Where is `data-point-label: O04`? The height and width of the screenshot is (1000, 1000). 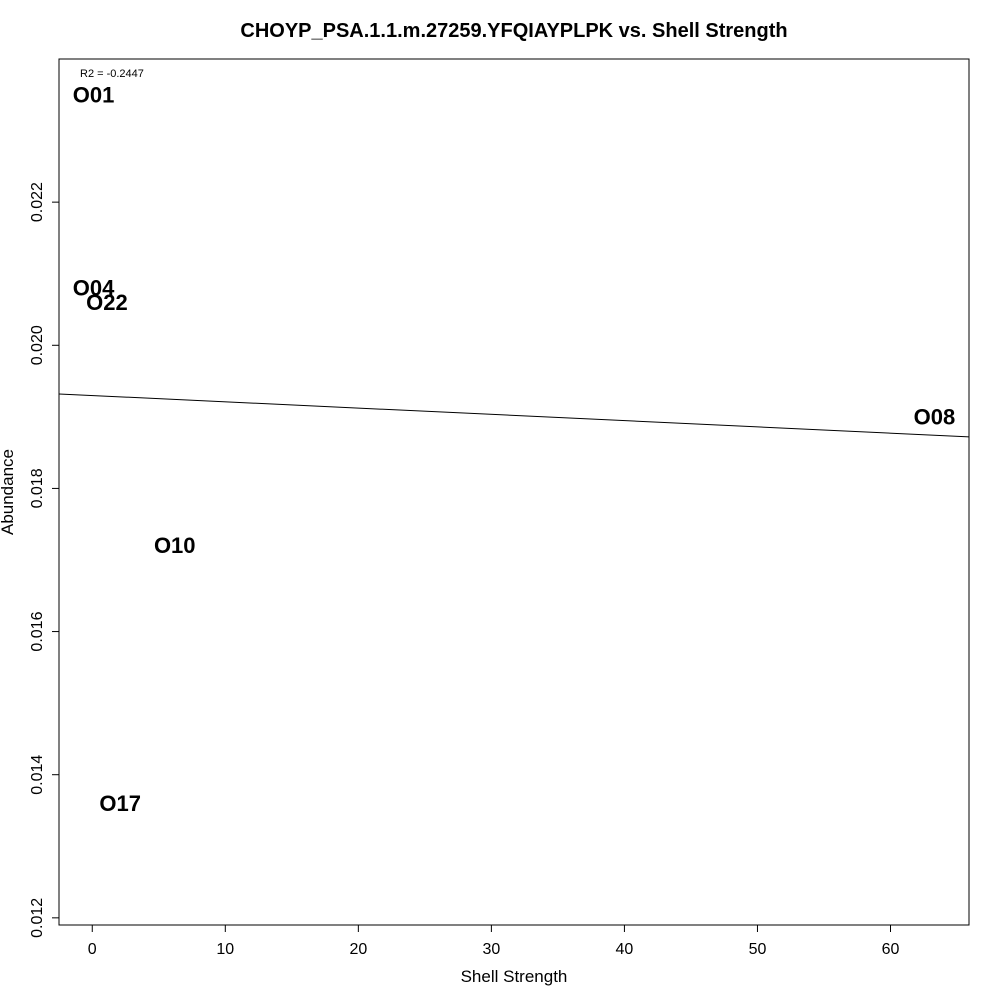 data-point-label: O04 is located at coordinates (94, 288).